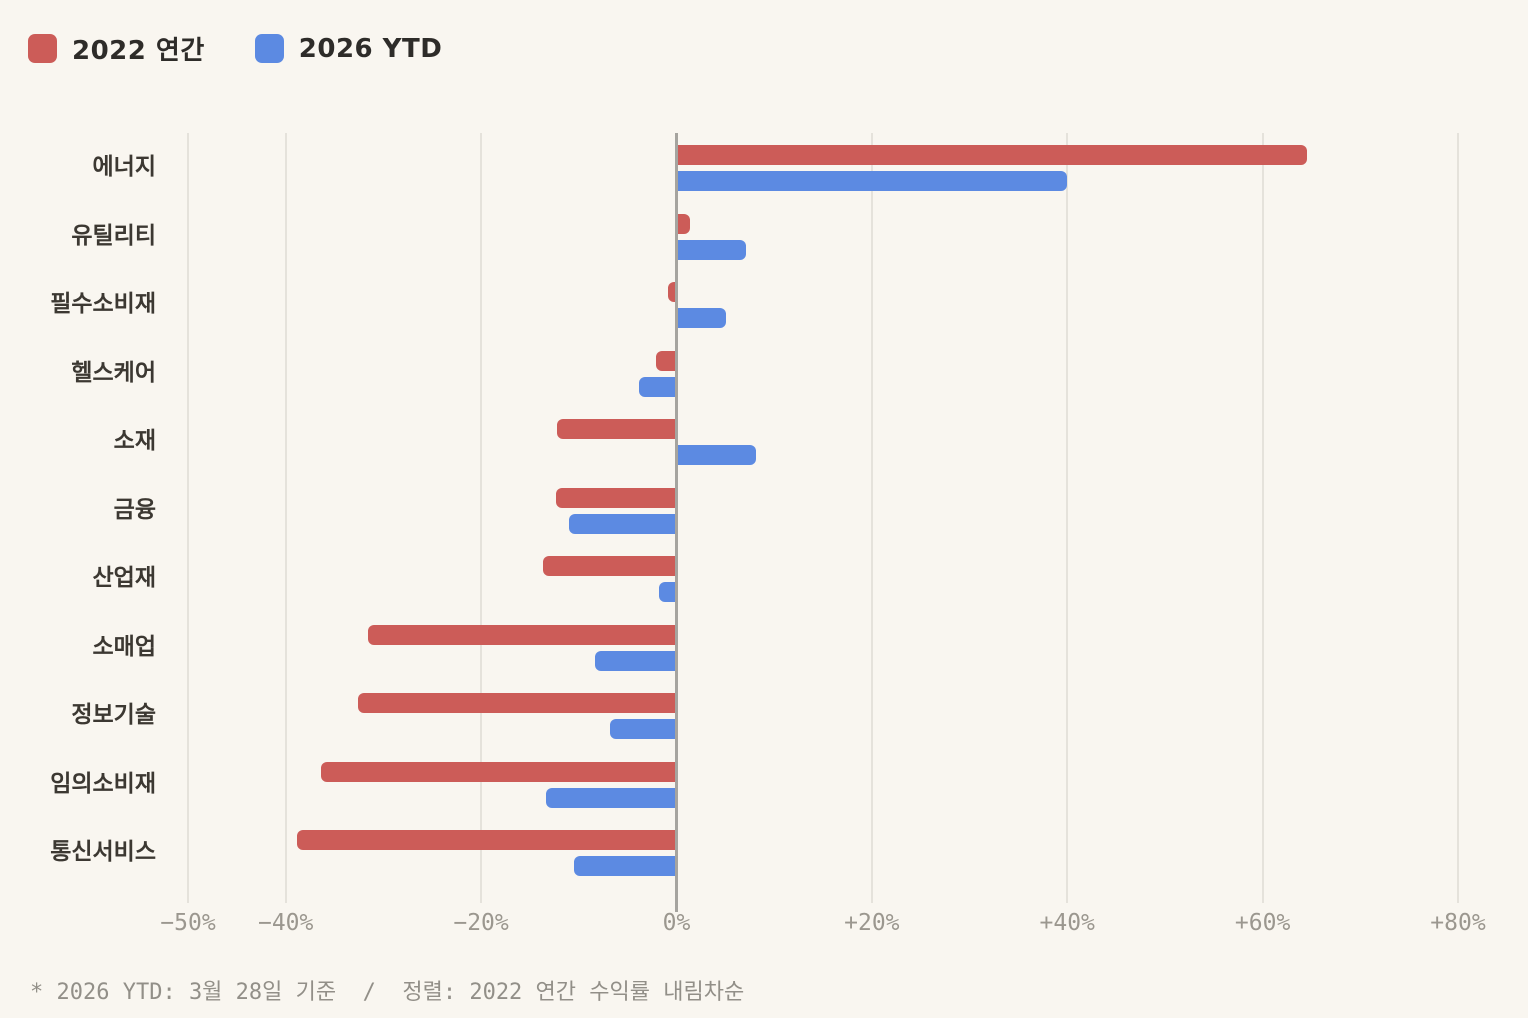 The image size is (1528, 1018). What do you see at coordinates (113, 372) in the screenshot?
I see `category-label: 헬스케어` at bounding box center [113, 372].